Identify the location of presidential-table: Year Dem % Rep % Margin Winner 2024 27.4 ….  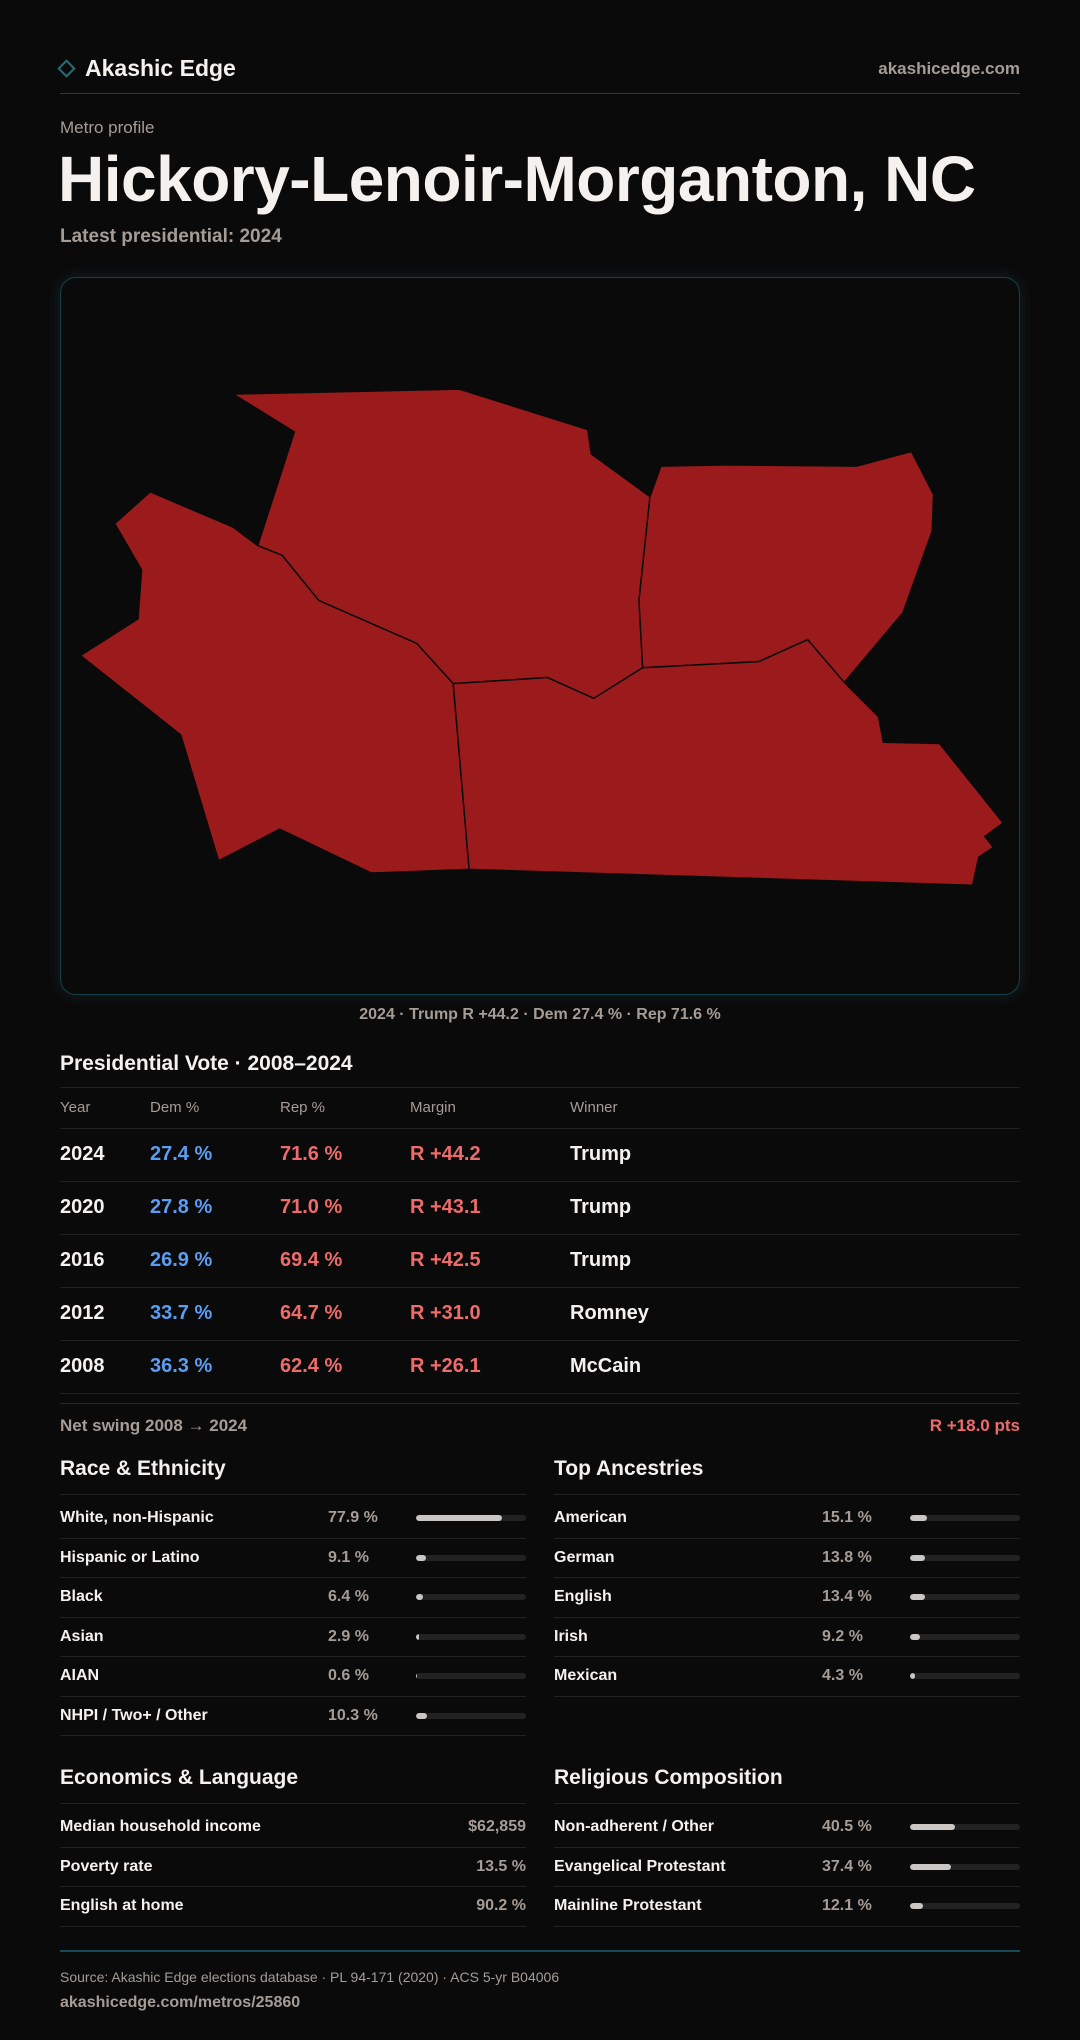
(540, 1241).